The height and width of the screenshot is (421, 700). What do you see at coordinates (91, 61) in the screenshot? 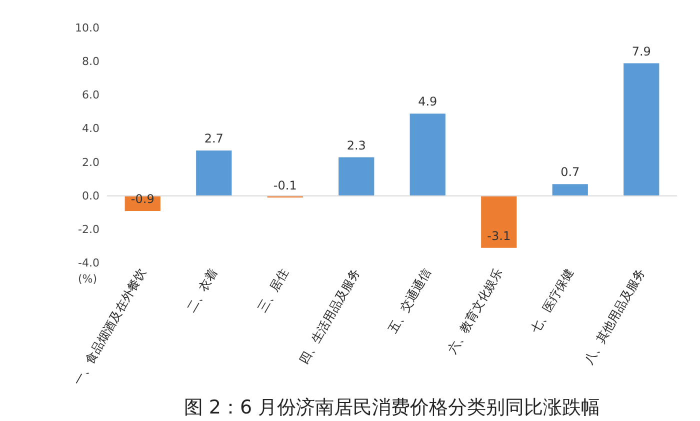
I see `y-tick-label: 8.0` at bounding box center [91, 61].